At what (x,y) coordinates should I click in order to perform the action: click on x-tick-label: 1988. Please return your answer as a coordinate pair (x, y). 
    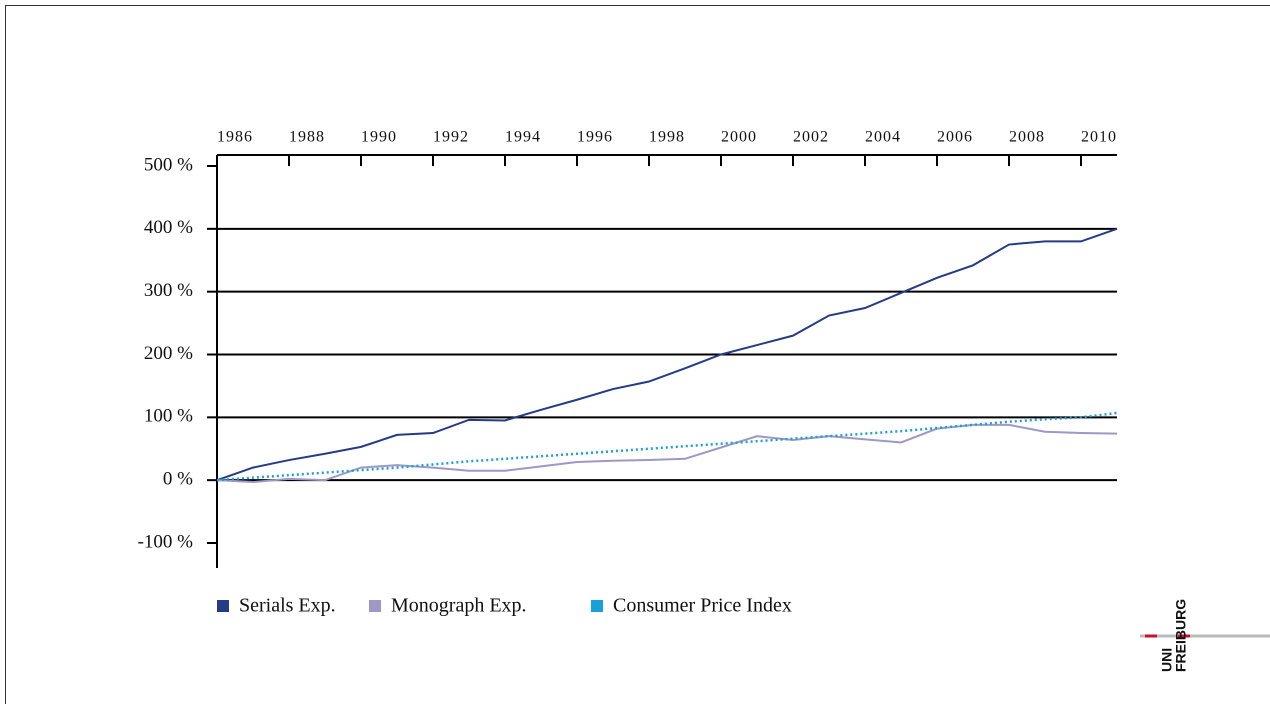
    Looking at the image, I should click on (307, 137).